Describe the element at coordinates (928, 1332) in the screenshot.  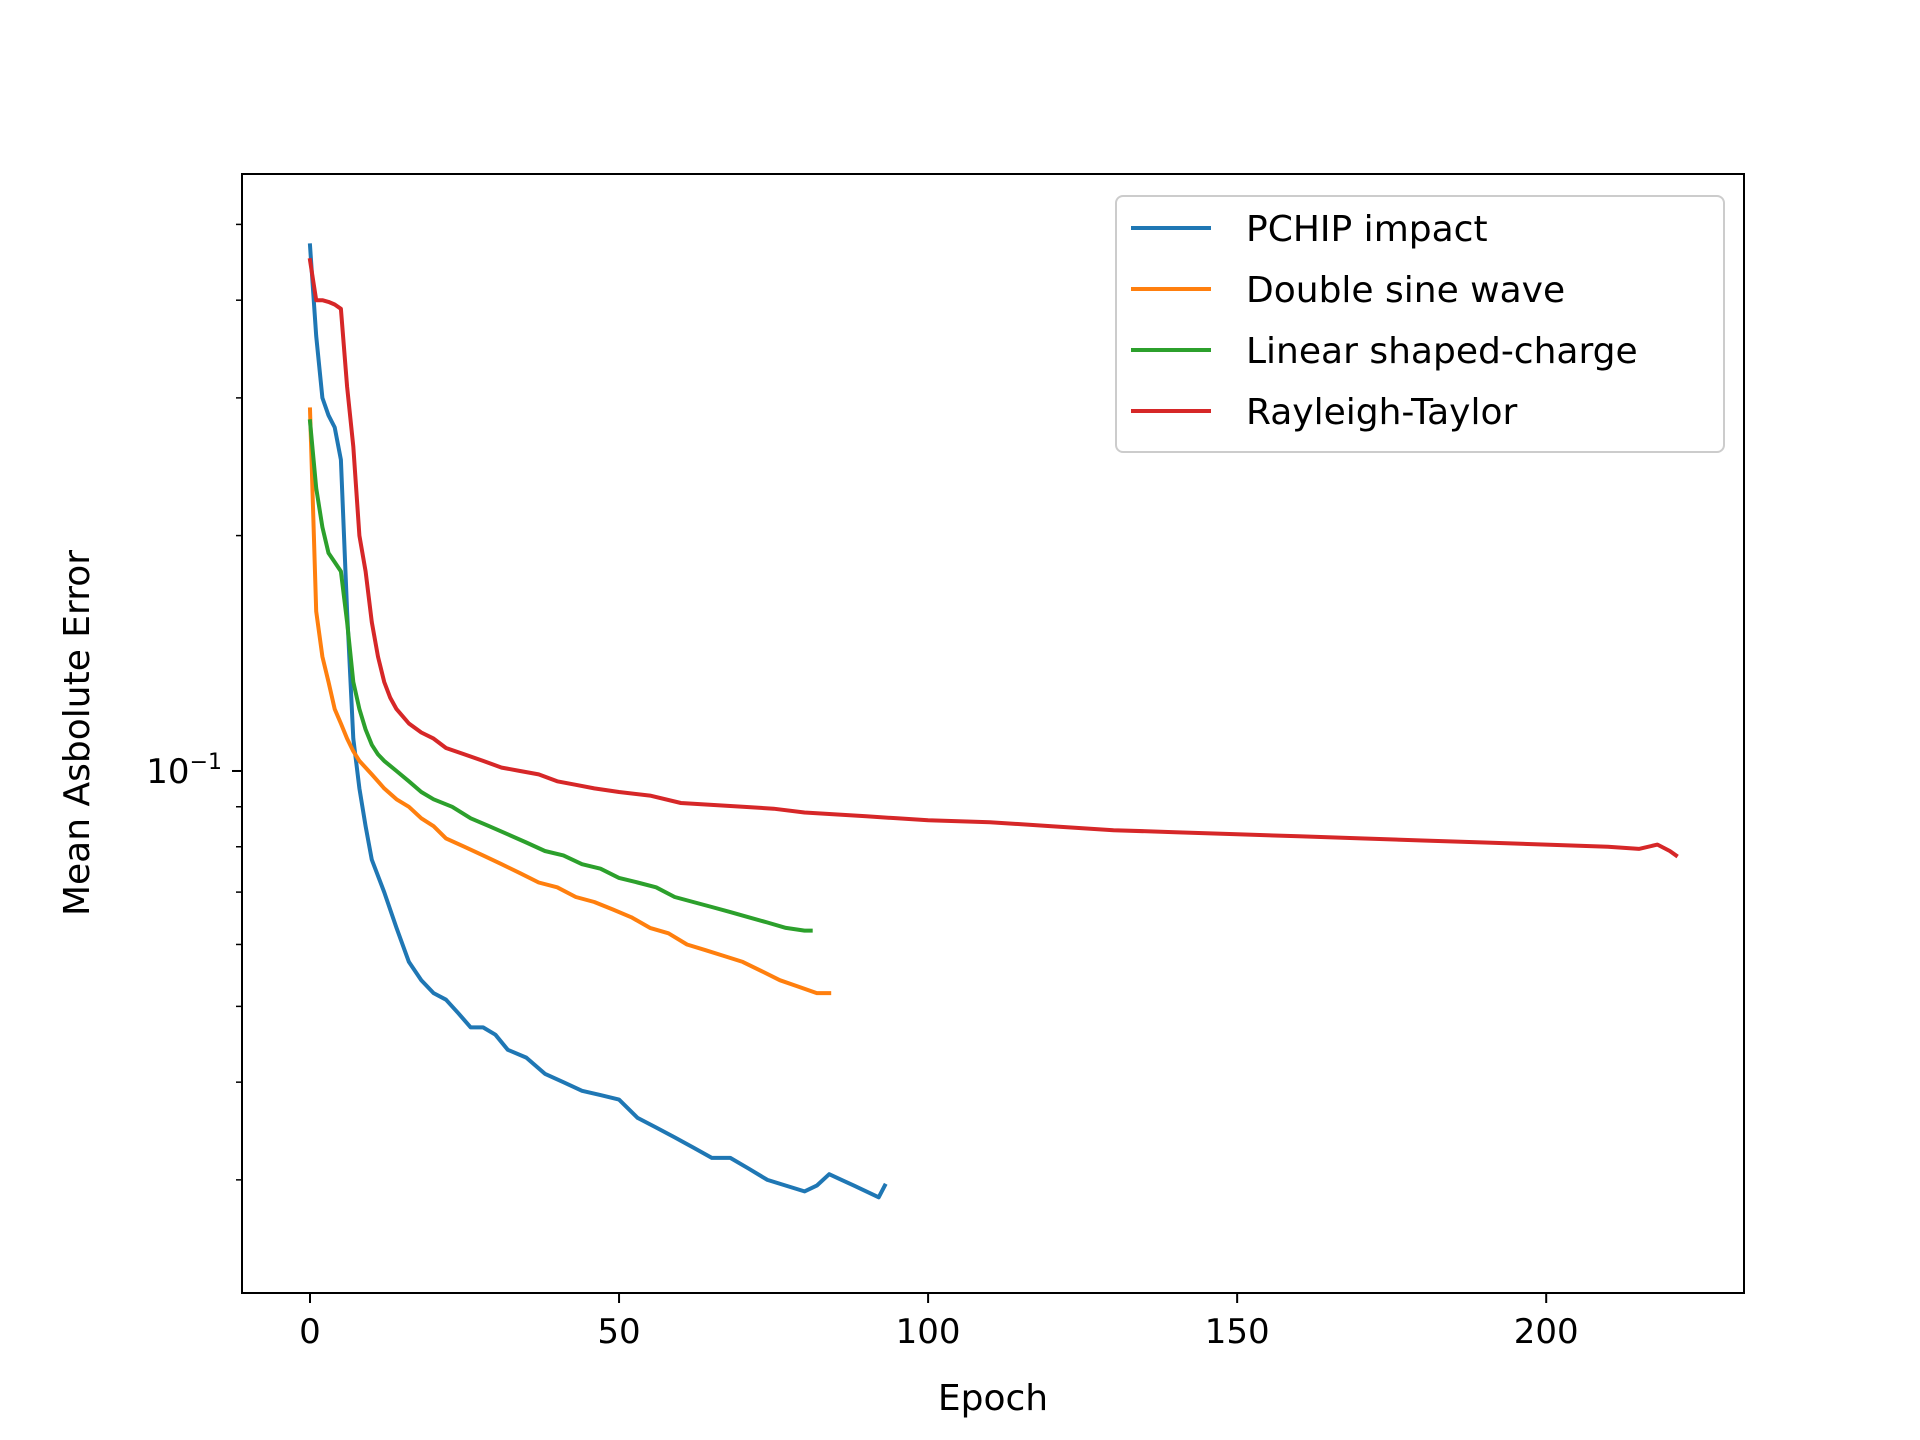
I see `x-tick-label: 100` at that location.